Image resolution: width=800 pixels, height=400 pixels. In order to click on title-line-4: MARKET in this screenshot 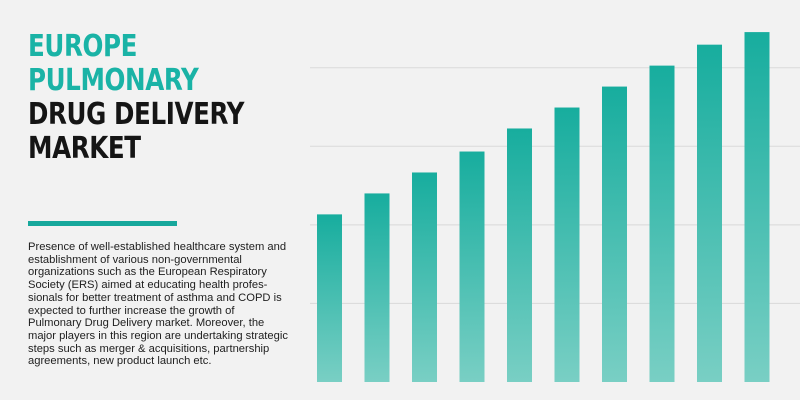, I will do `click(84, 148)`.